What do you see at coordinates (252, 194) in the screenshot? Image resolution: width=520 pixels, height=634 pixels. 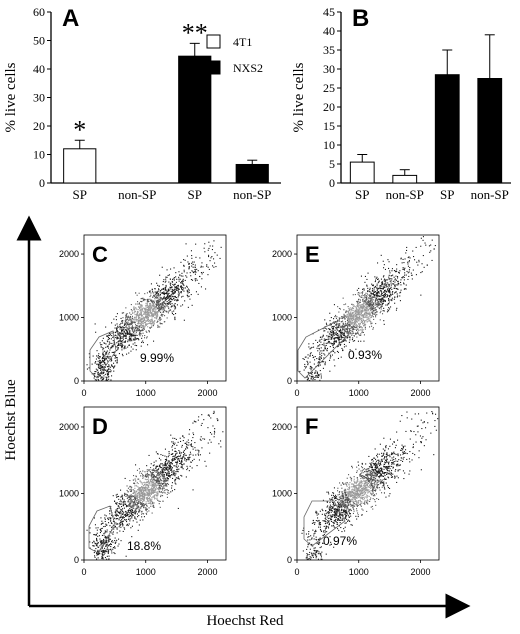 I see `x-tick-label: non-SP` at bounding box center [252, 194].